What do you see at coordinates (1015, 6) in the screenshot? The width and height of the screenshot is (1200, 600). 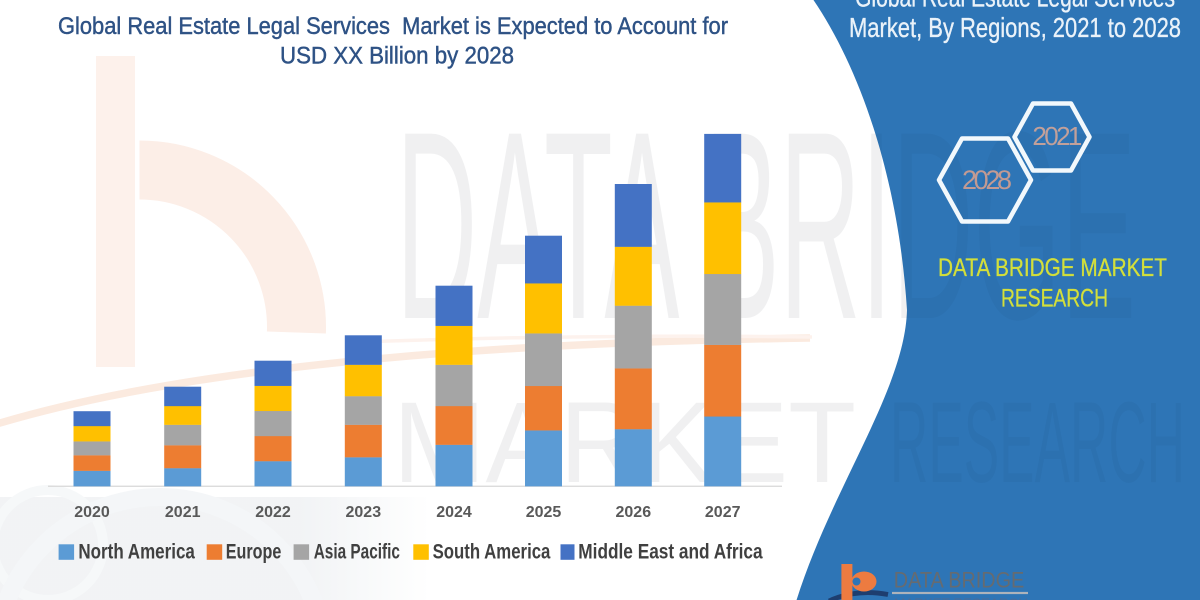 I see `svg-text:Global Real Estate Legal Servi: Global Real Estate Legal Services` at bounding box center [1015, 6].